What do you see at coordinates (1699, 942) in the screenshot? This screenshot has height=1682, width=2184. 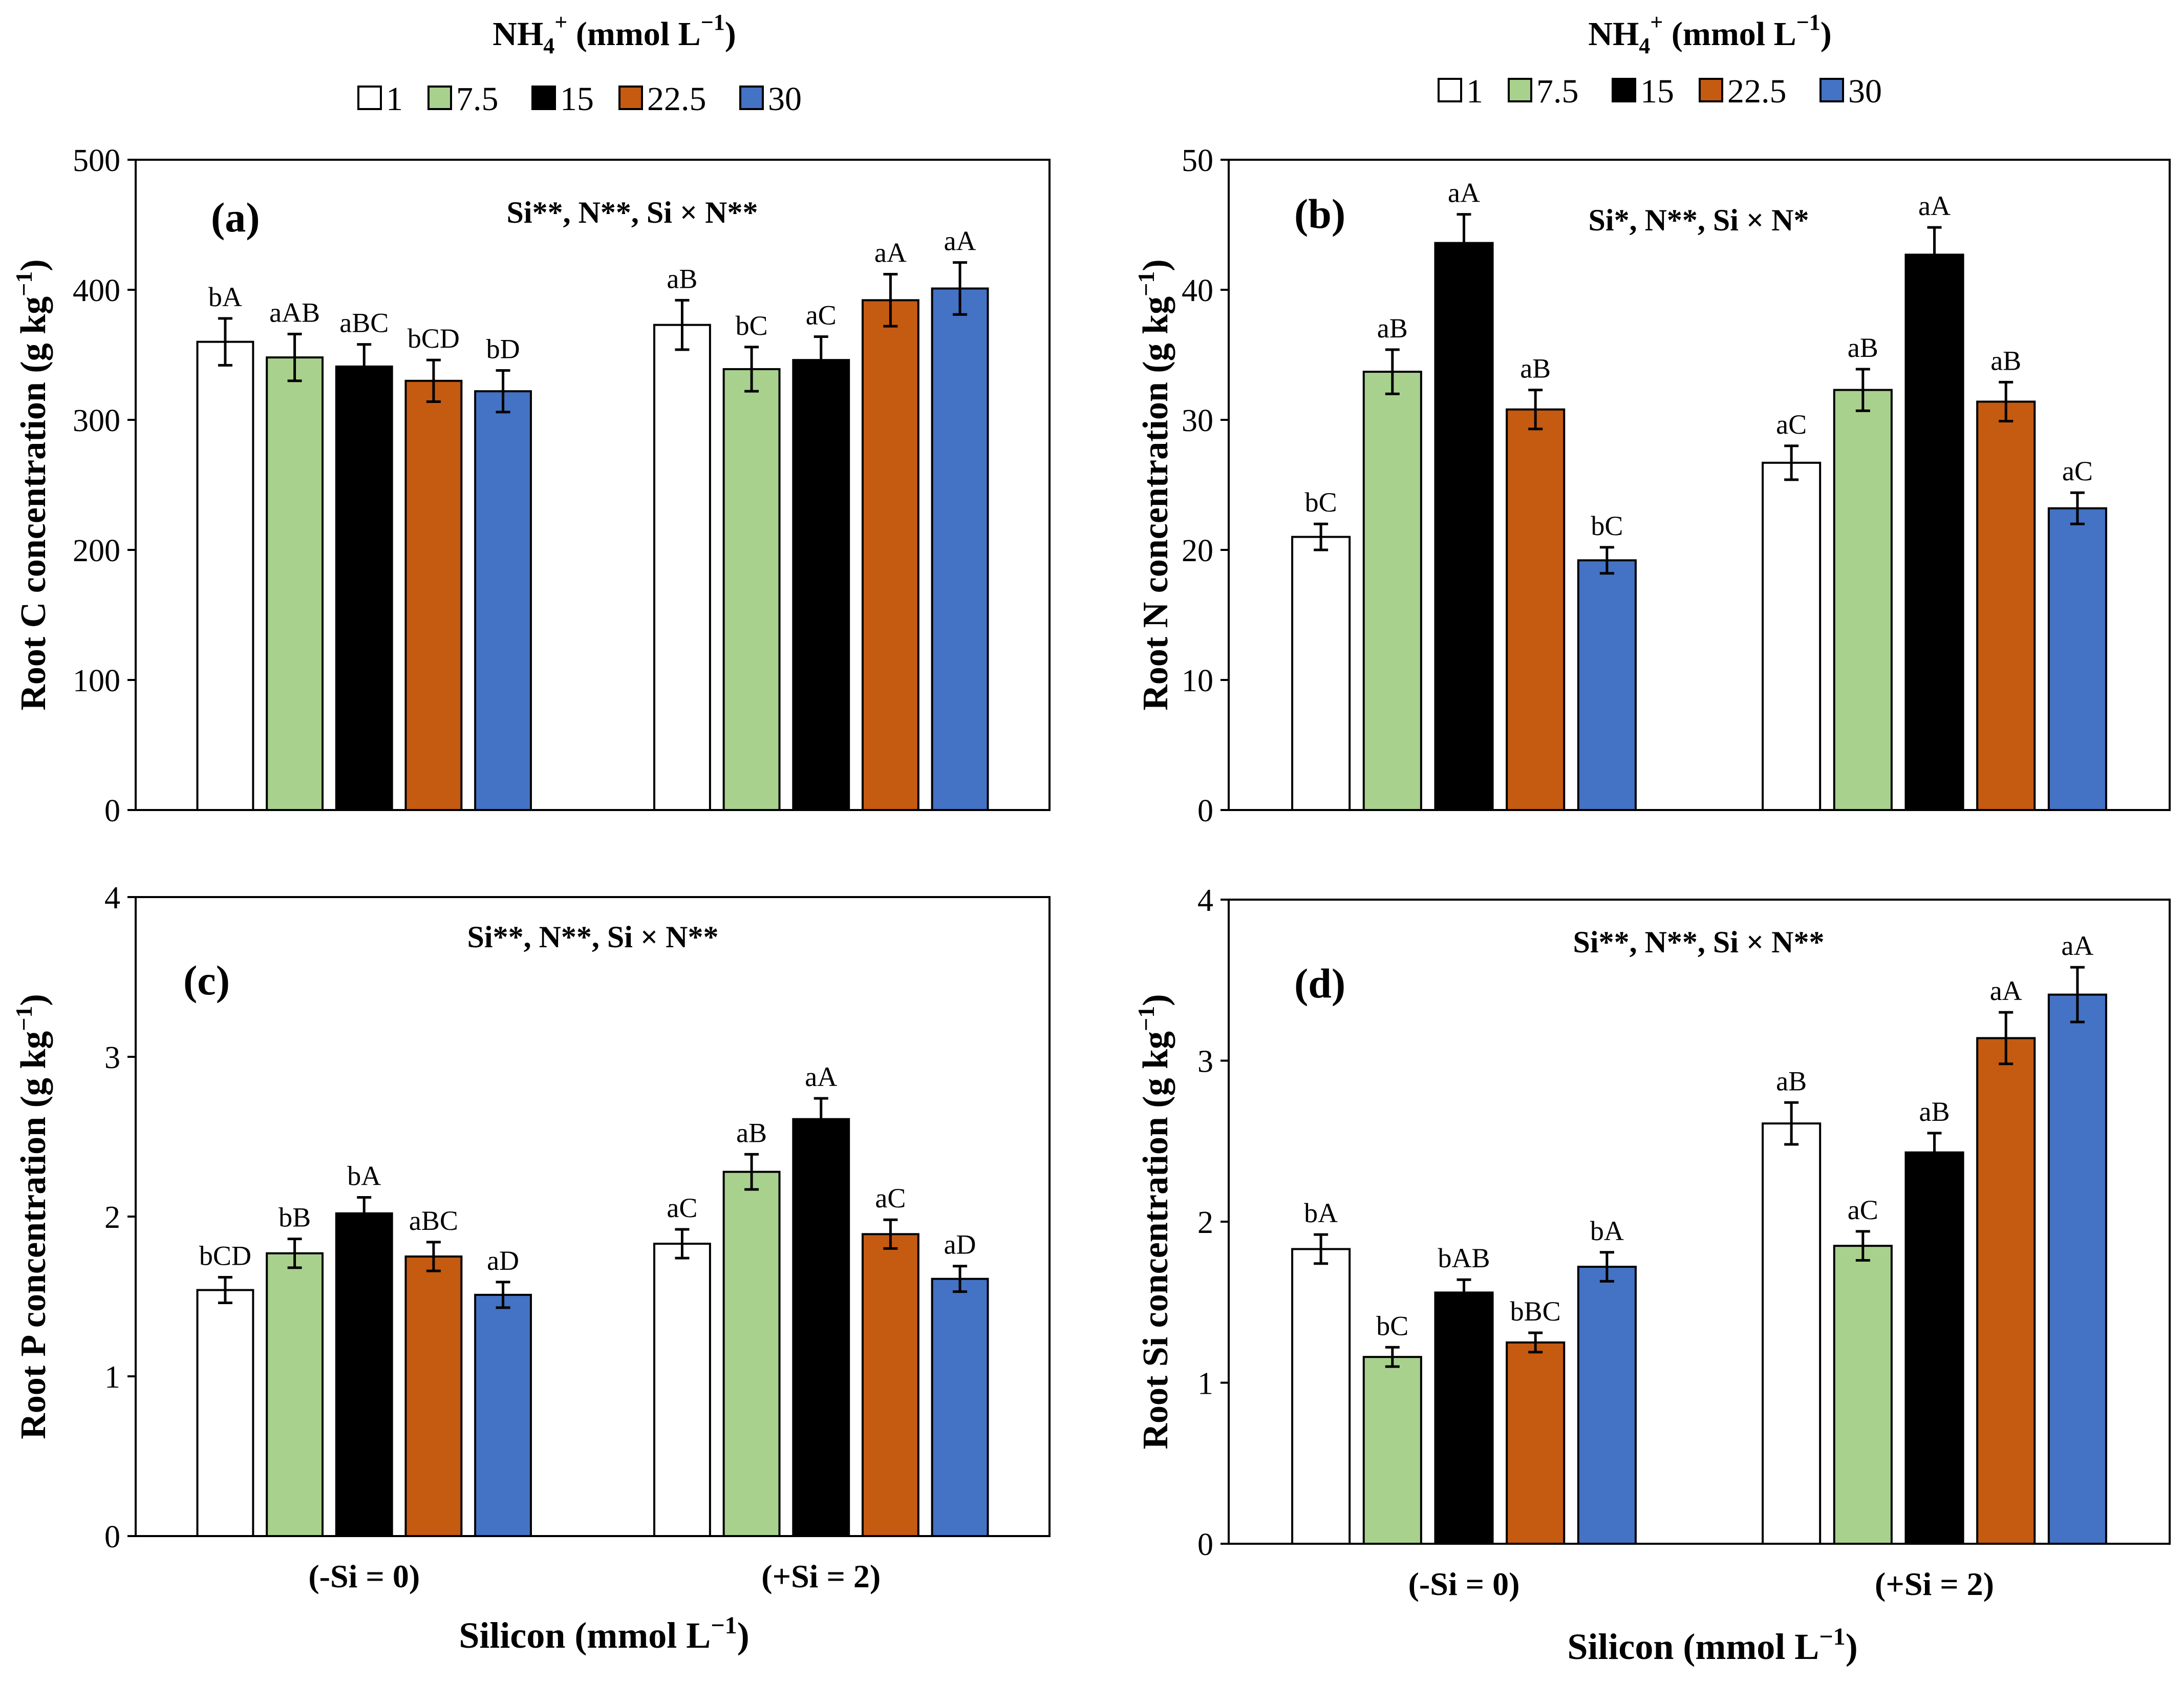 I see `stats-annotation-d: Si**, N**, Si × N**` at bounding box center [1699, 942].